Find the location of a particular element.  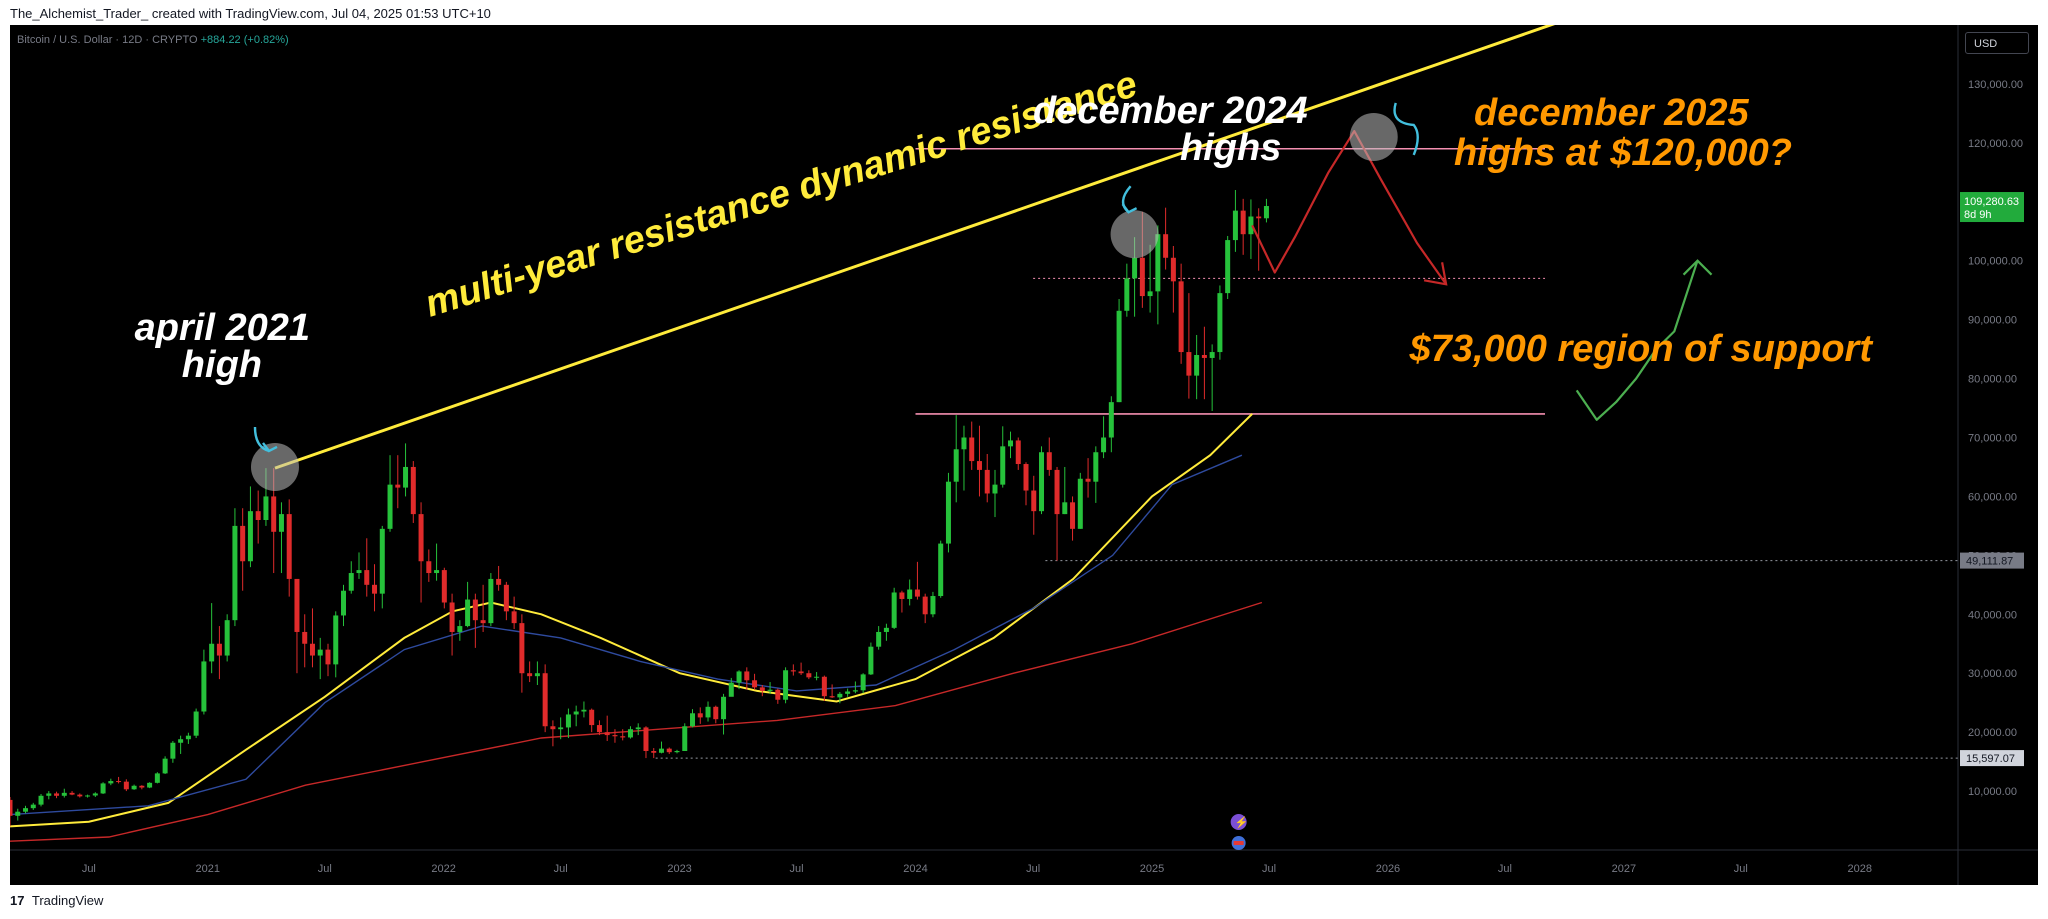

currency-selector: USD is located at coordinates (1997, 43).